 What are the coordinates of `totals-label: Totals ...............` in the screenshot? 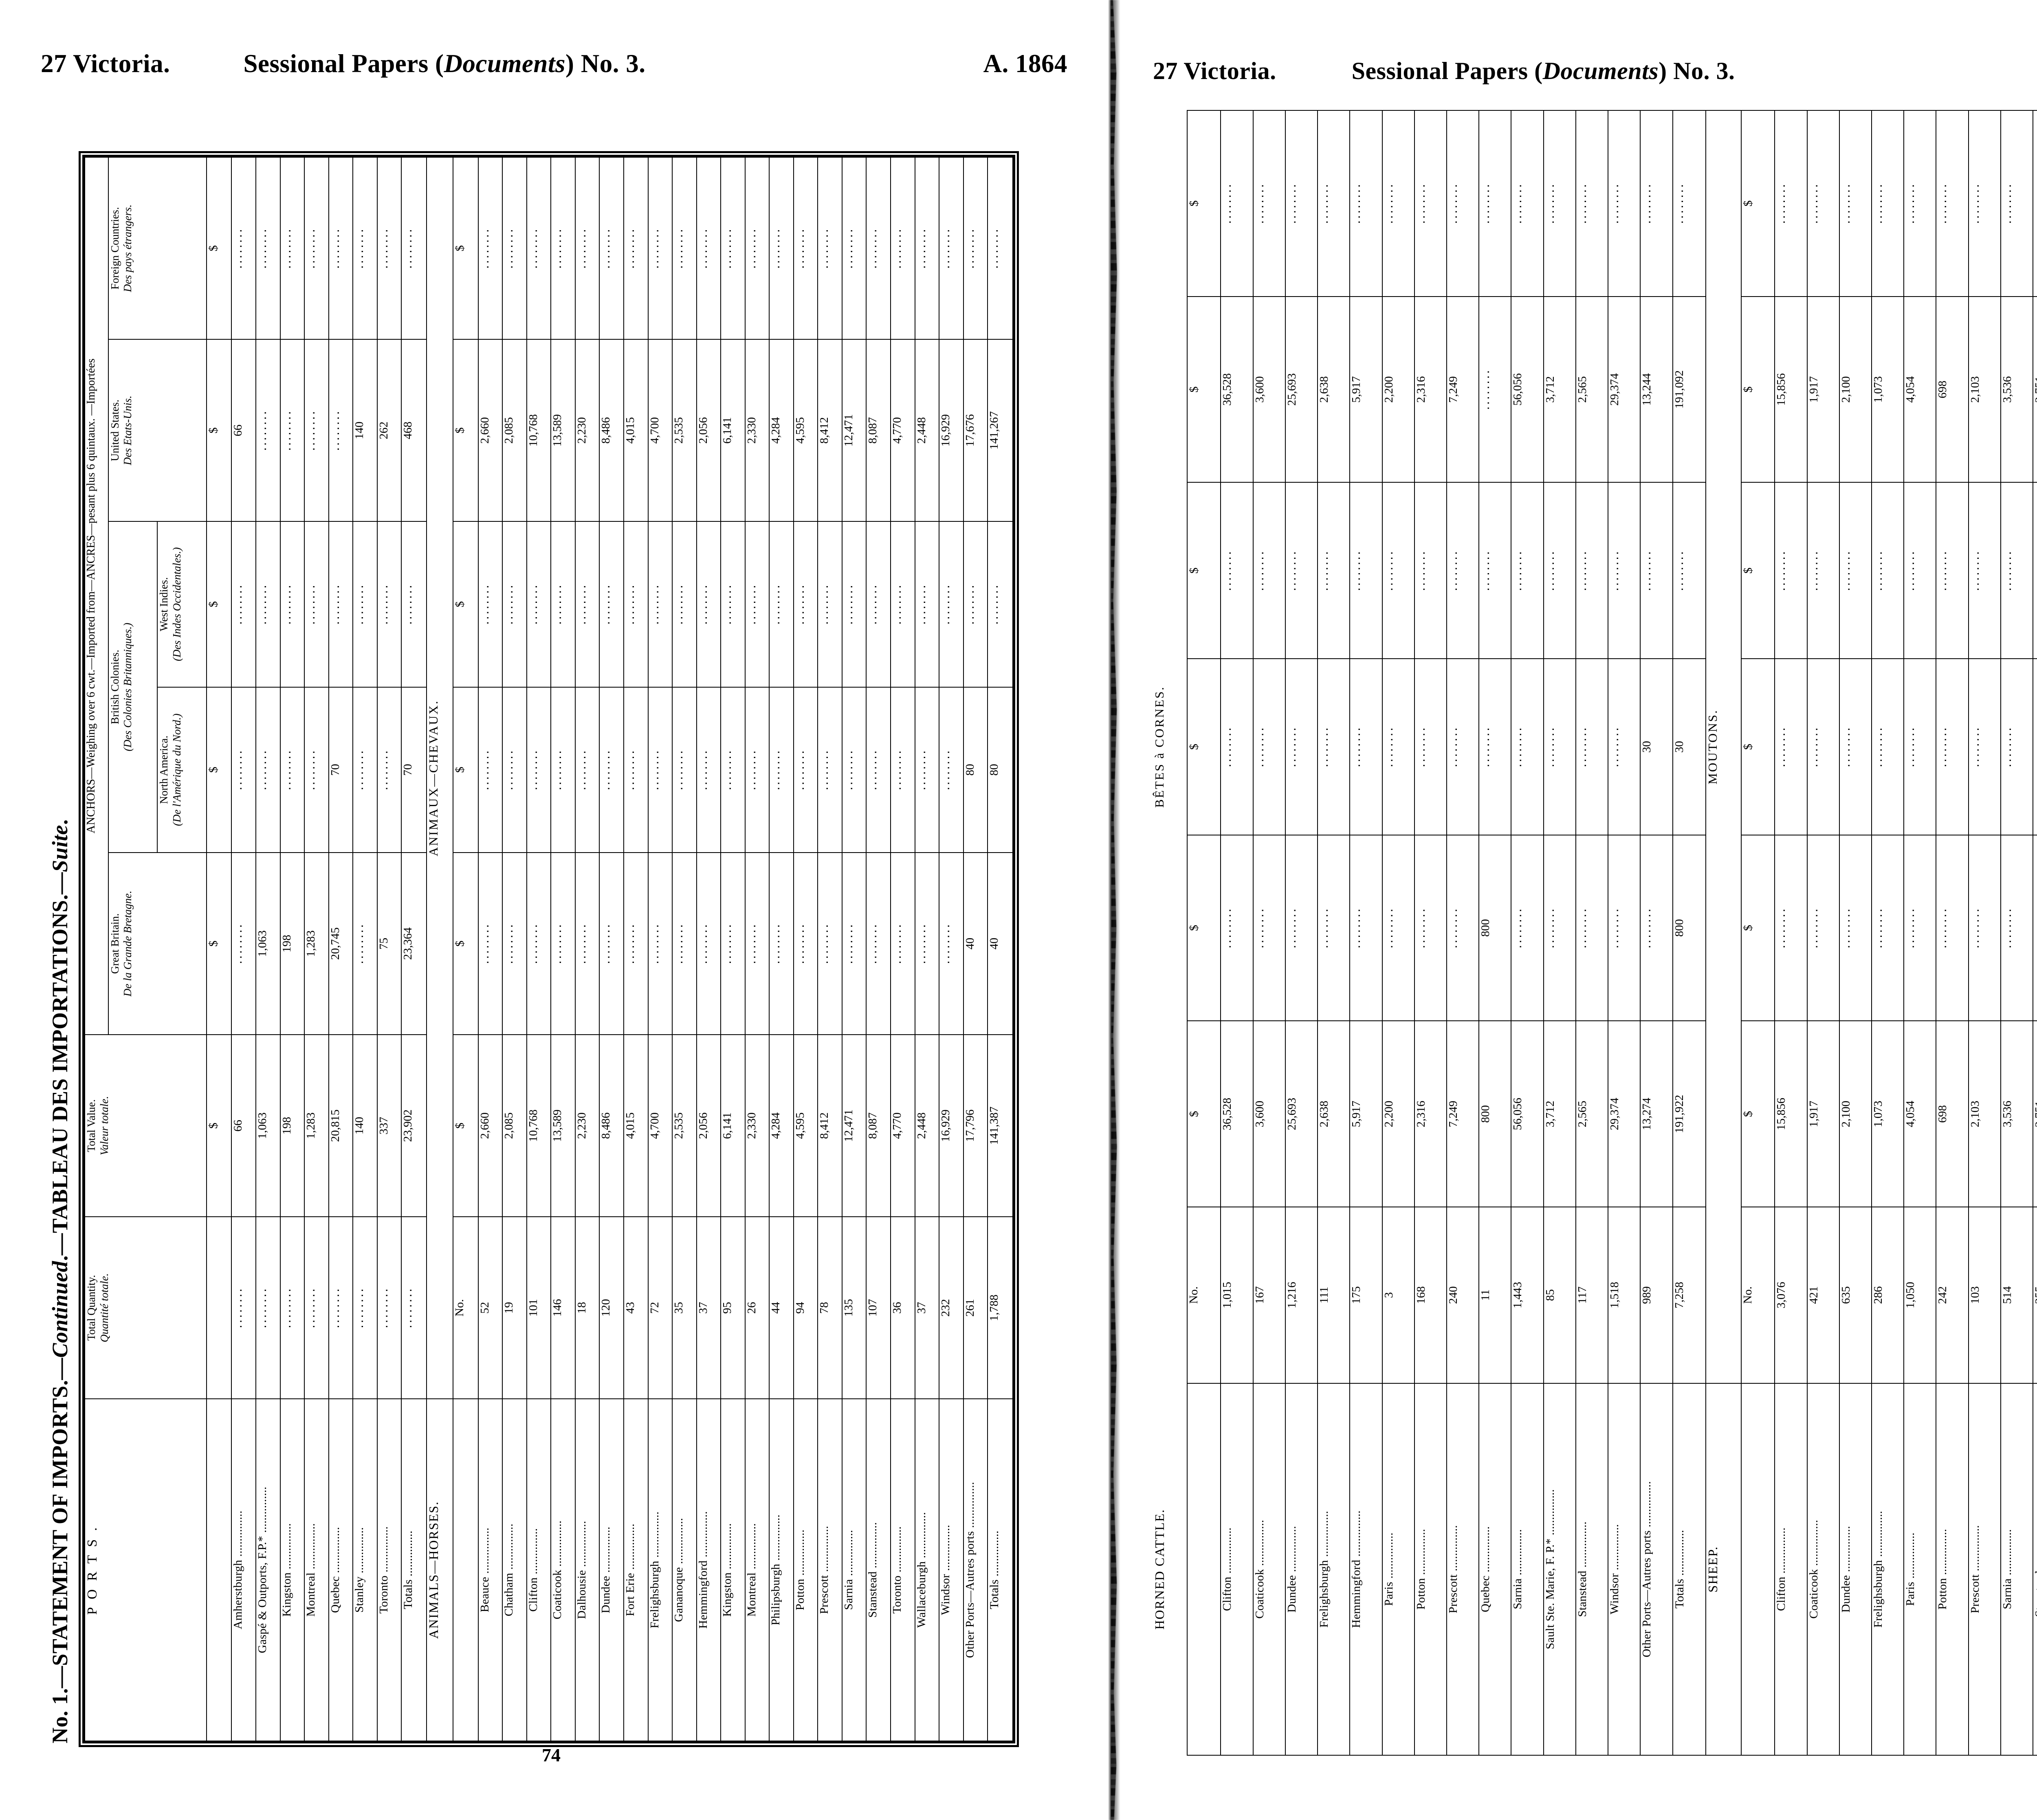 It's located at (414, 1570).